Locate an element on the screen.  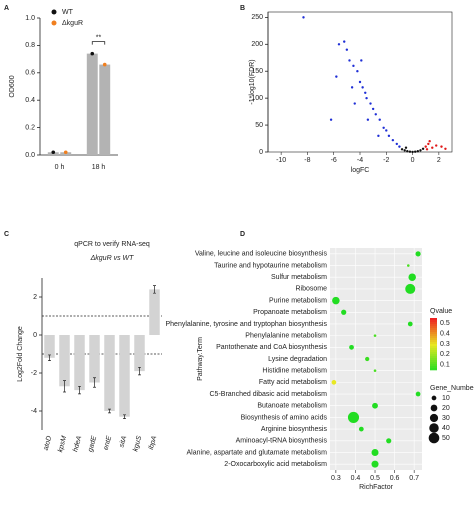
x-tick-label: kpsM is located at coordinates (62, 444).